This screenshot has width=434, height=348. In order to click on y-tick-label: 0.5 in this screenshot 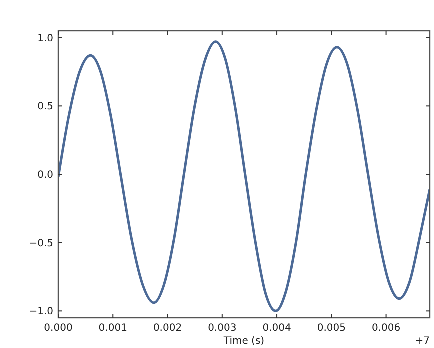, I will do `click(46, 107)`.